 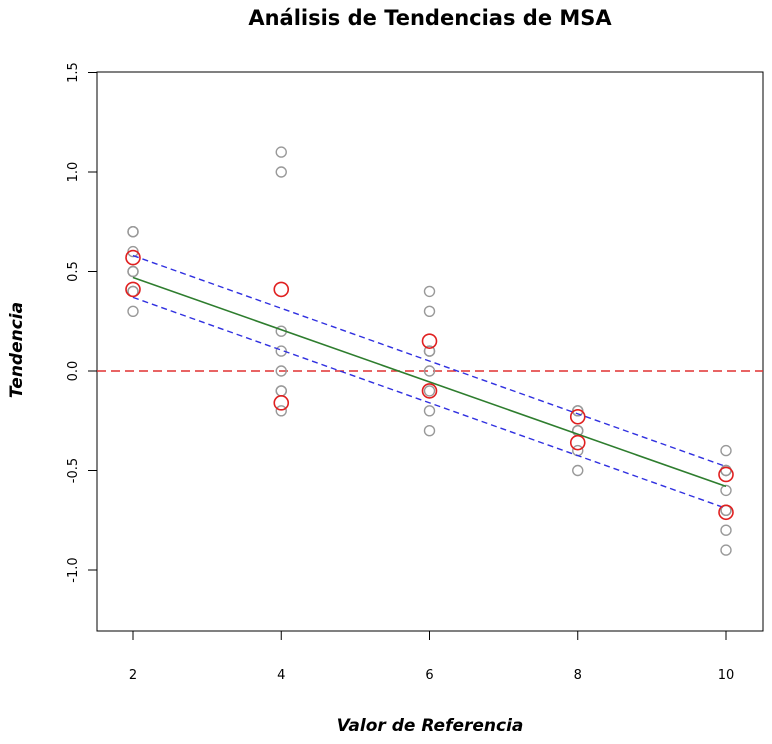 What do you see at coordinates (133, 675) in the screenshot?
I see `x-tick-label: 2` at bounding box center [133, 675].